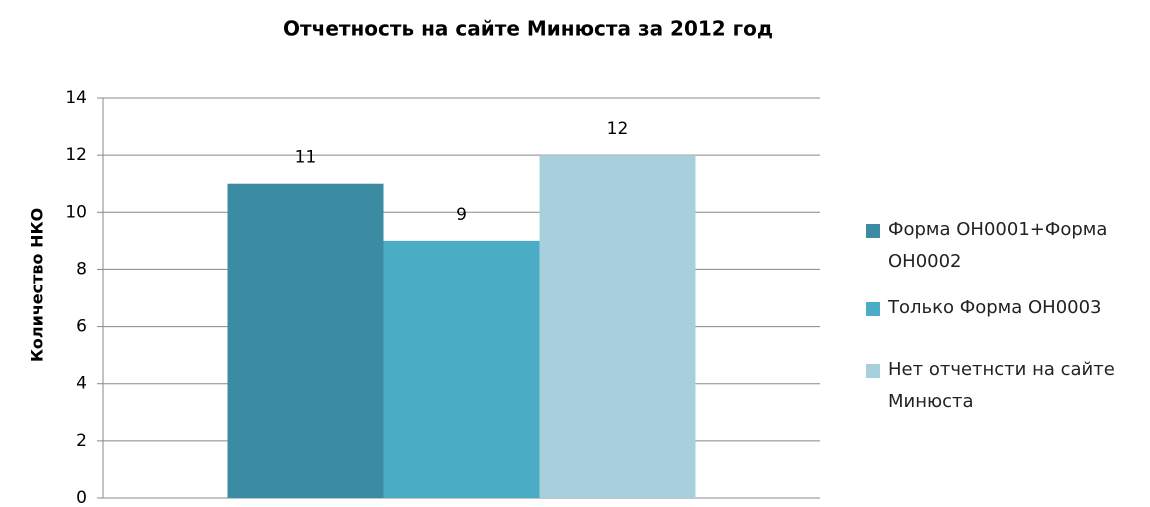 This screenshot has height=507, width=1150. I want to click on legend-text: Форма ОН0001+Форма ОН0002, so click(998, 245).